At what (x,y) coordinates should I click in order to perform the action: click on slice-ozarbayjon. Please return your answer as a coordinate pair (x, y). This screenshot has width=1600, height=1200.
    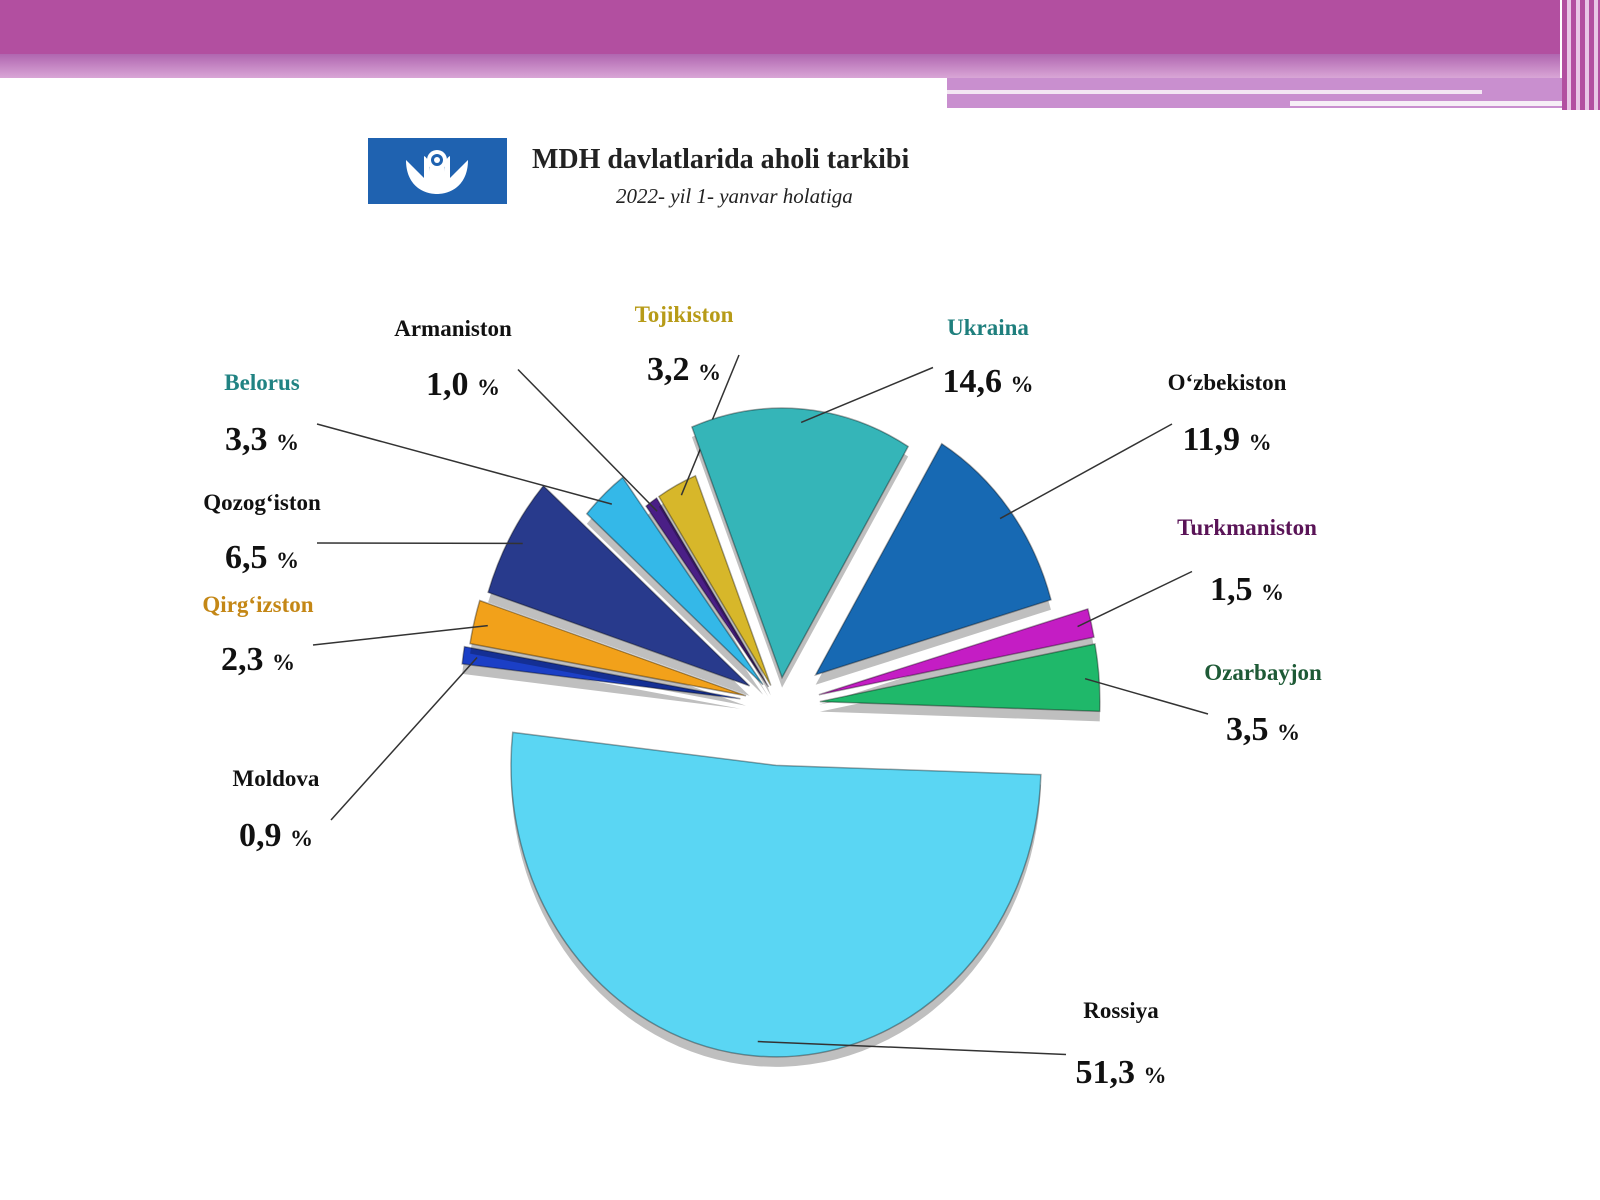
    Looking at the image, I should click on (960, 682).